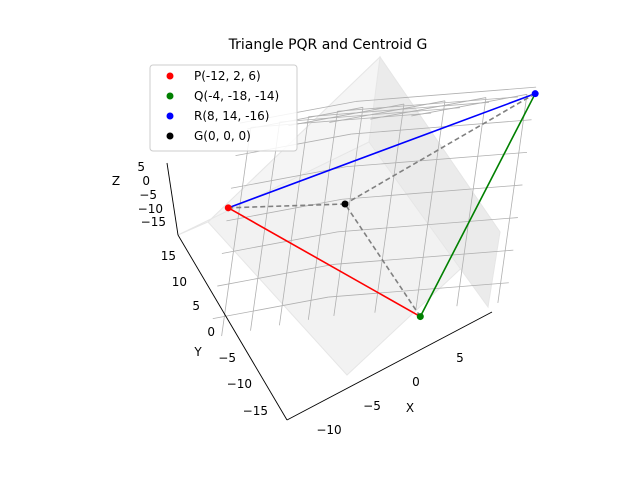 The image size is (640, 480). Describe the element at coordinates (535, 94) in the screenshot. I see `point-R` at that location.